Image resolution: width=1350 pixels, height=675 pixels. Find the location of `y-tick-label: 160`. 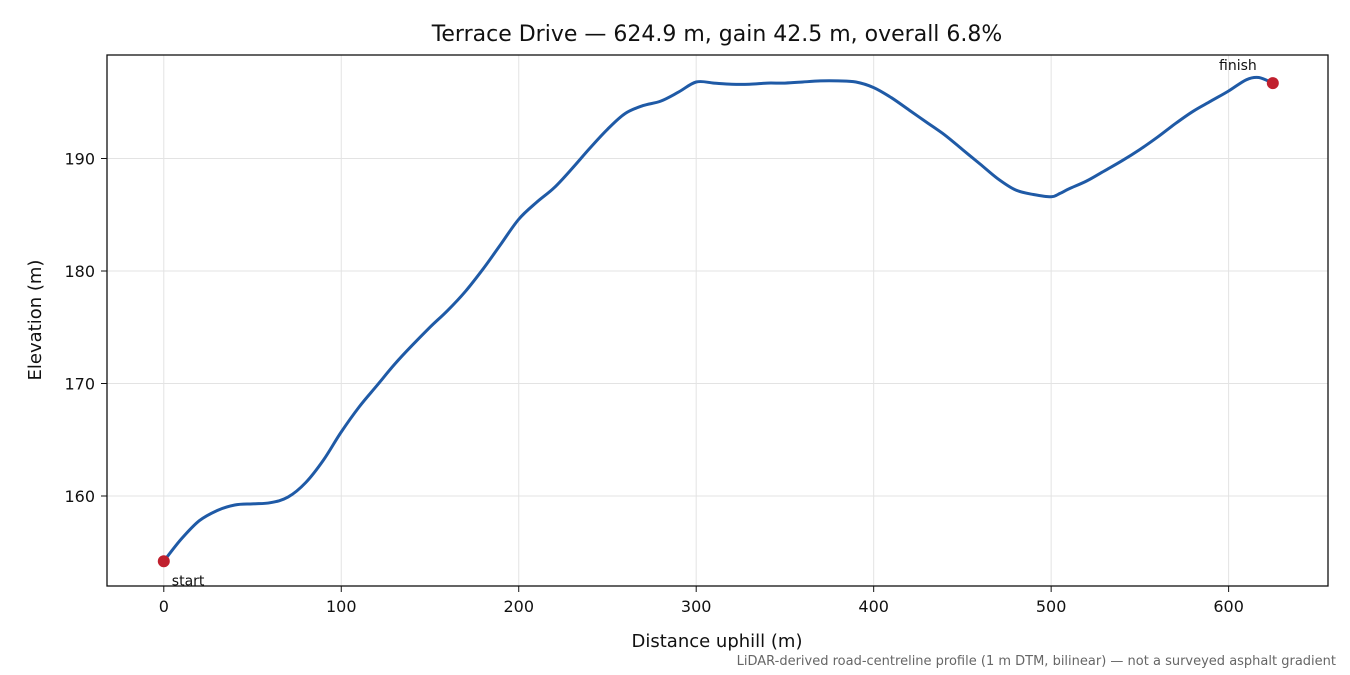

y-tick-label: 160 is located at coordinates (79, 496).